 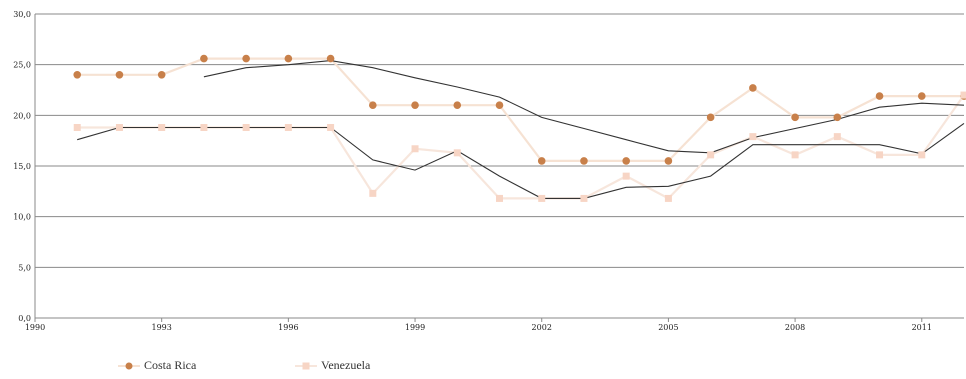 I want to click on legend-item-venezuela: Venezuela, so click(x=332, y=365).